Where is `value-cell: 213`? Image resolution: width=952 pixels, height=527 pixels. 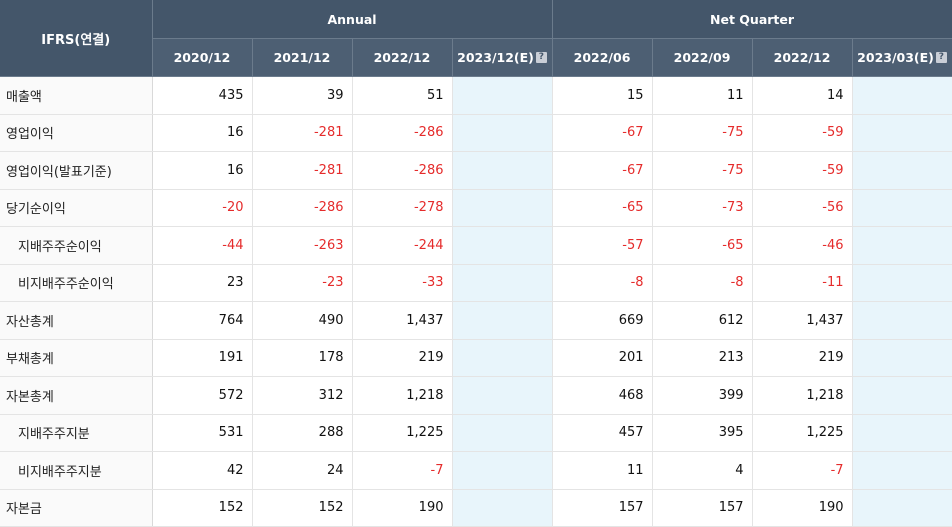
value-cell: 213 is located at coordinates (702, 358).